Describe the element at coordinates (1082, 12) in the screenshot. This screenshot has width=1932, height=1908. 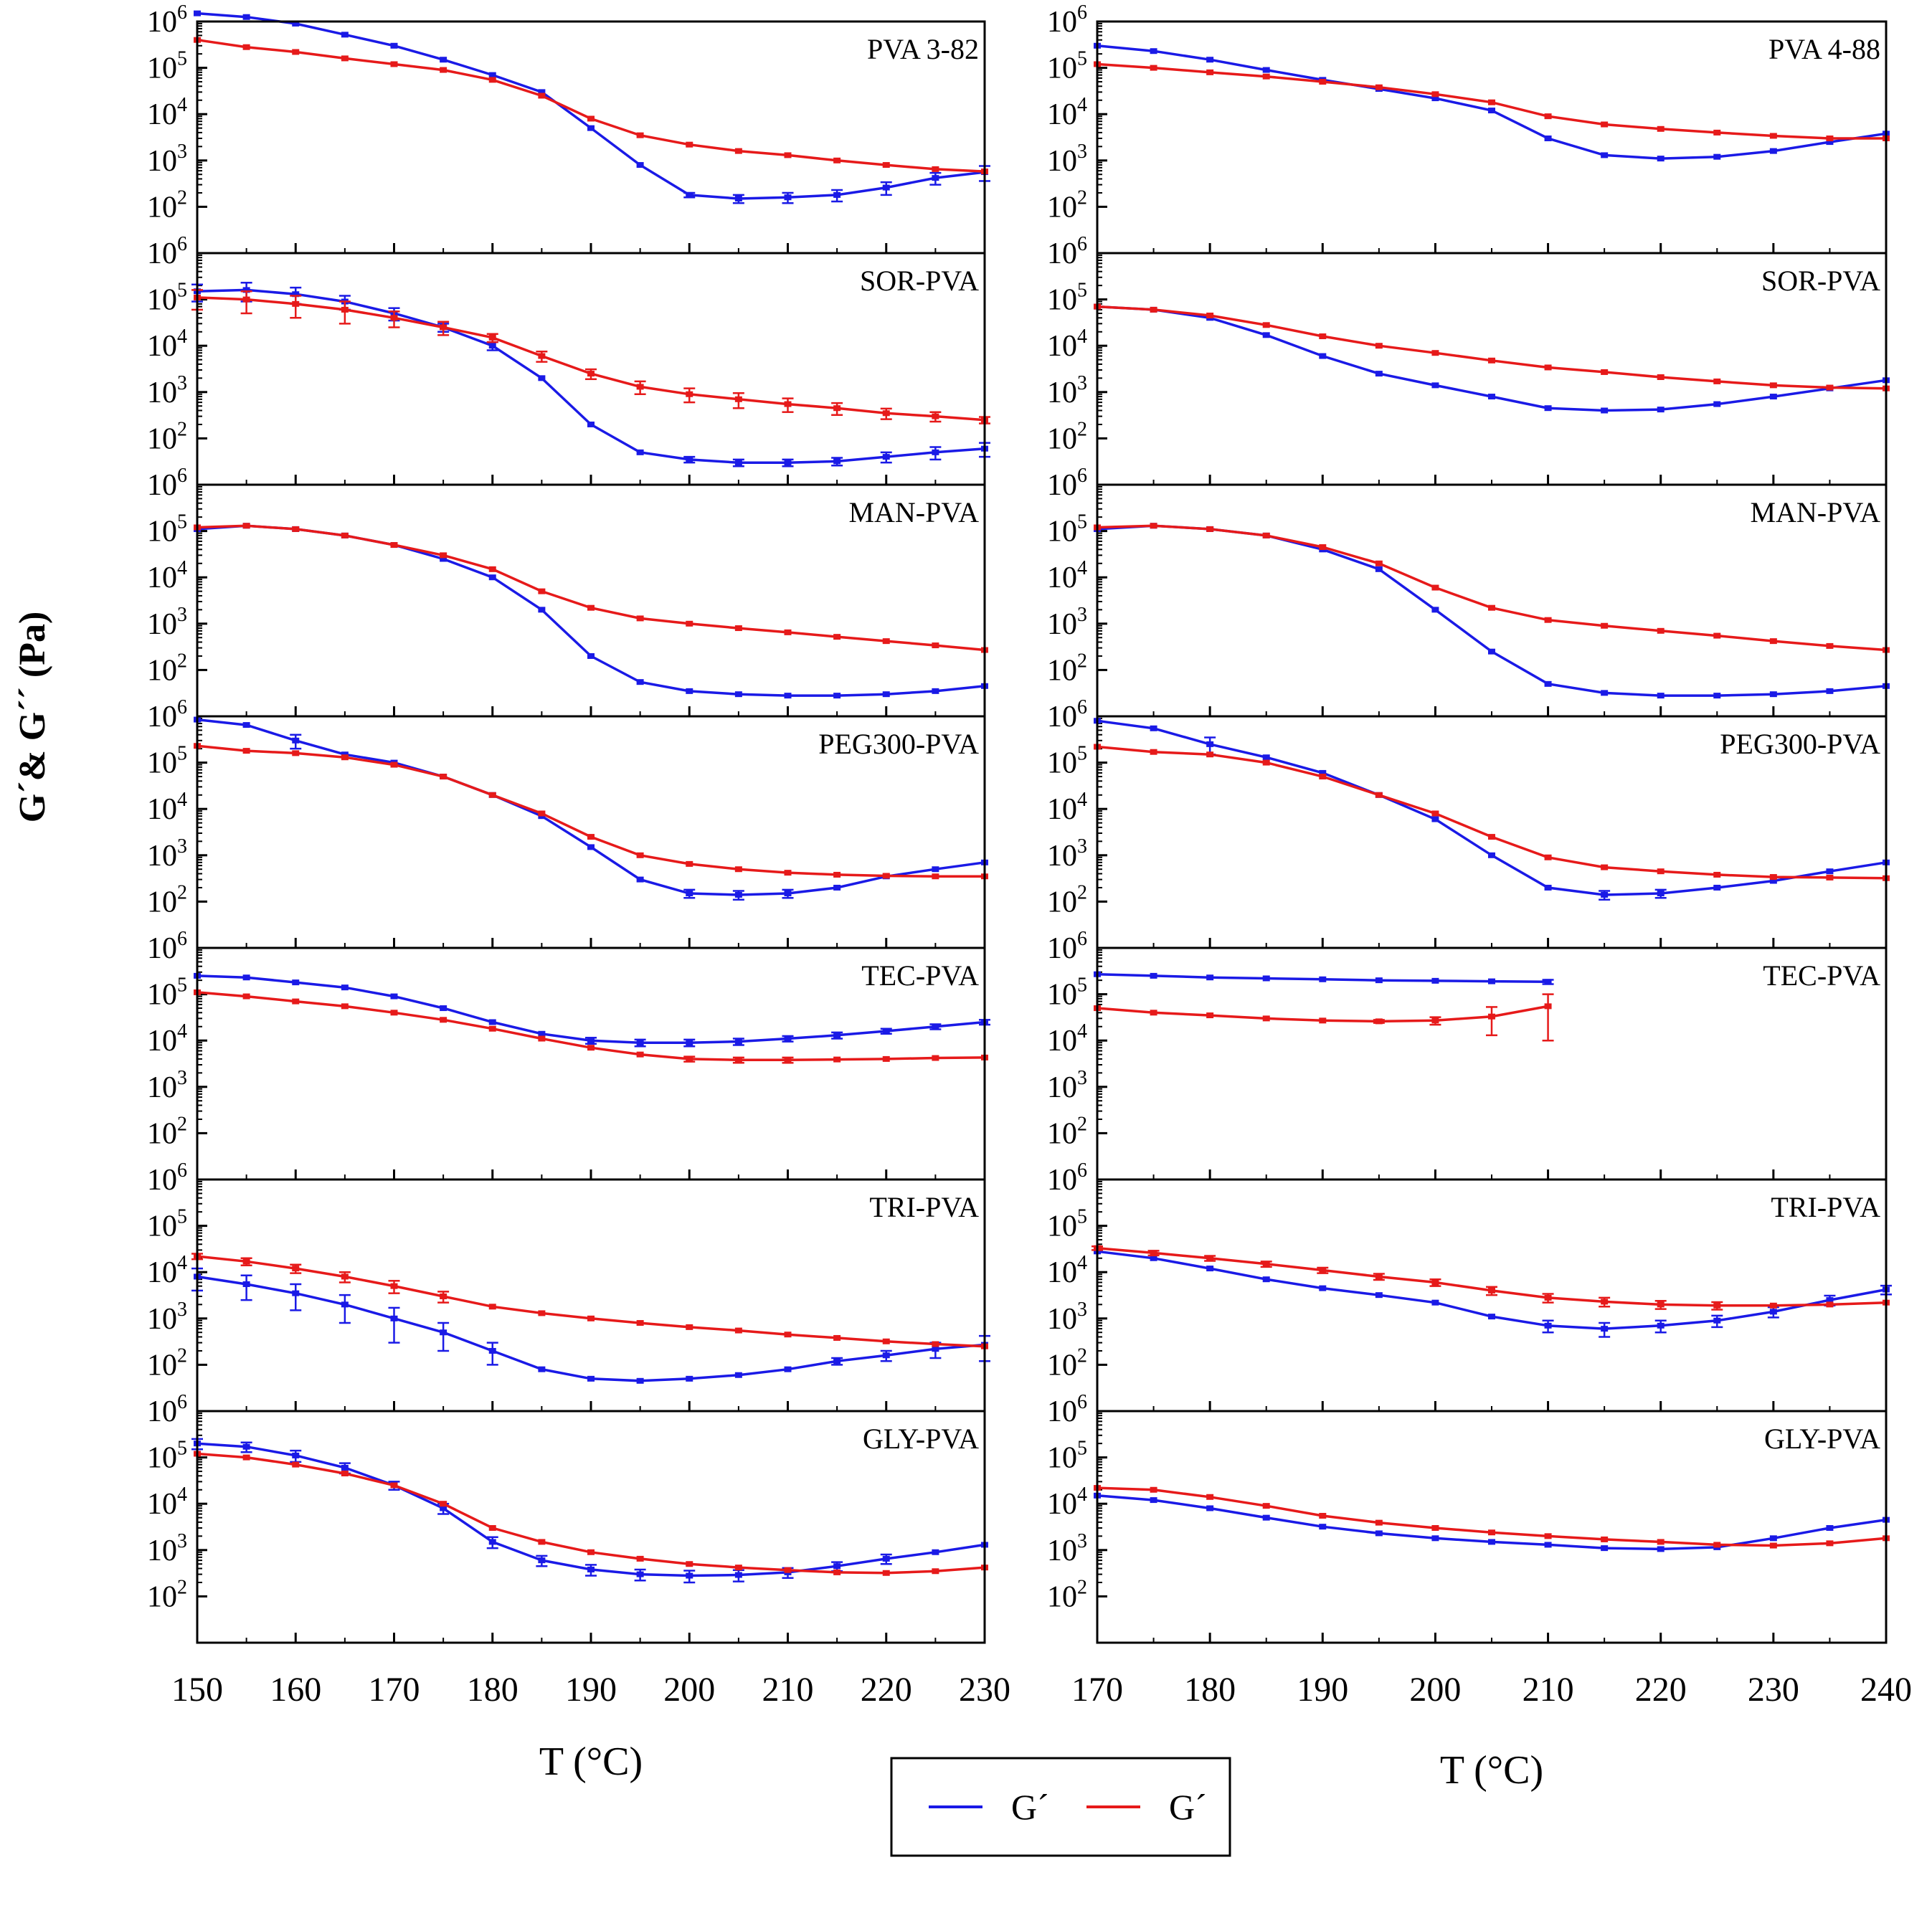
I see `y-tick-exponent: 6` at that location.